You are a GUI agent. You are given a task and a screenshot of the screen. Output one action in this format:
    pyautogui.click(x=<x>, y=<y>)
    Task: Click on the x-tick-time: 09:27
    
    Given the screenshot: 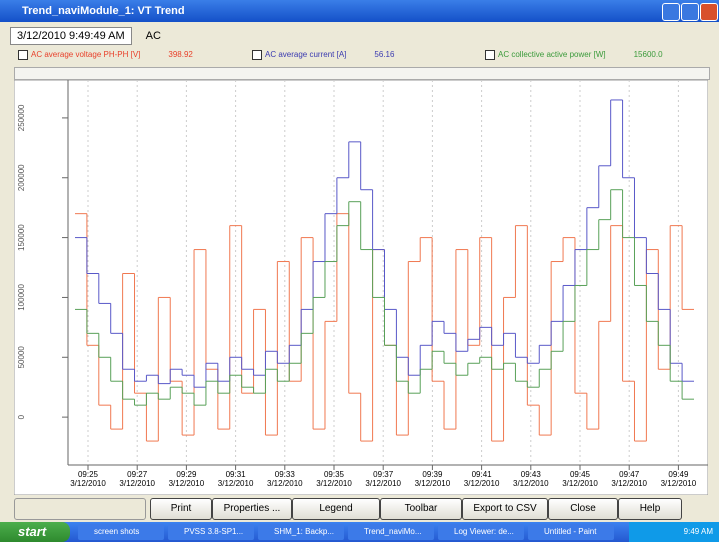 What is the action you would take?
    pyautogui.click(x=137, y=474)
    